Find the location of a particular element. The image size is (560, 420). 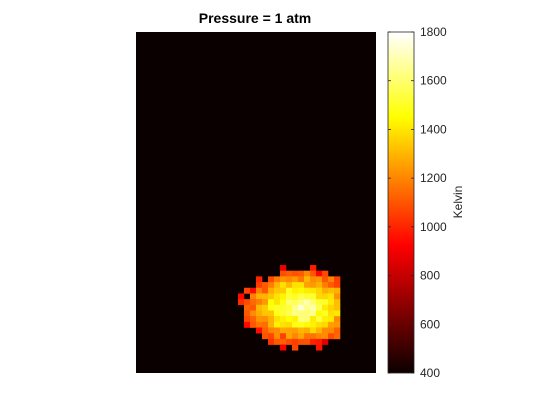

colorbar-ticks: 400 600 800 1000 1200 1400 1600 1800 is located at coordinates (417, 202).